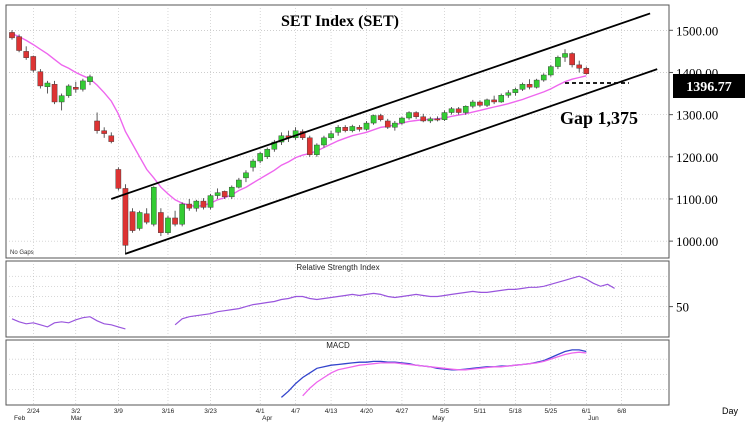 The width and height of the screenshot is (750, 422). What do you see at coordinates (709, 87) in the screenshot?
I see `last-price-label: 1396.77` at bounding box center [709, 87].